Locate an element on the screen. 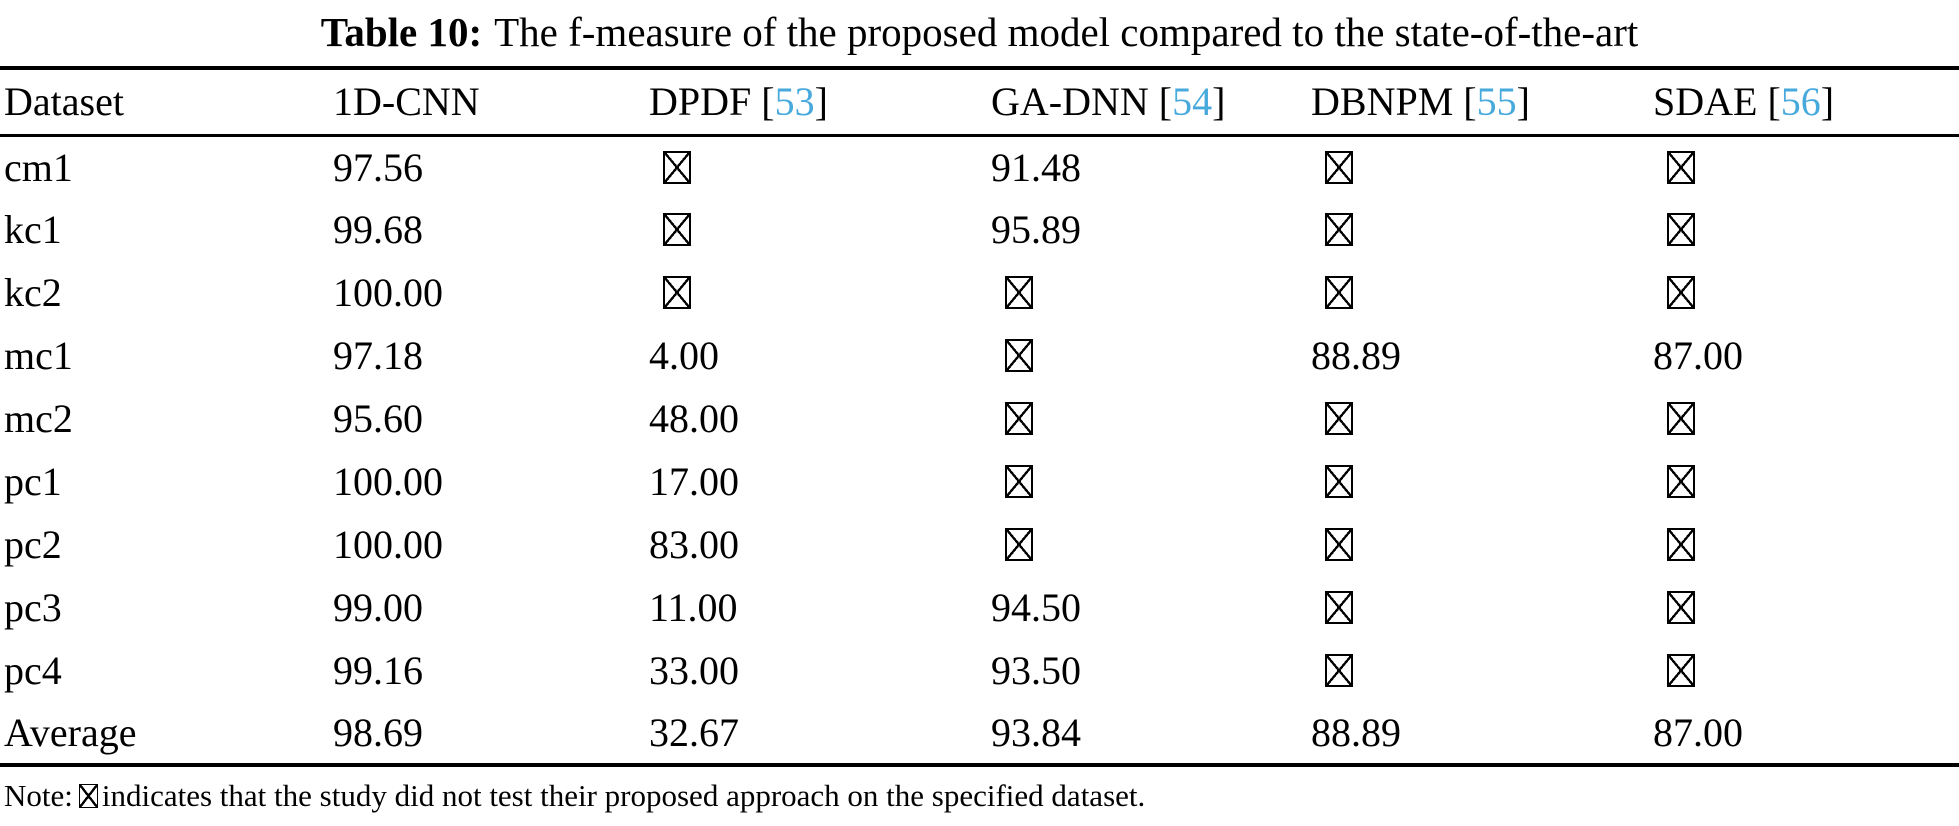 The height and width of the screenshot is (826, 1959). table-row-average: Average 98.69 32.67 93.84 88.89 87.00 is located at coordinates (979, 733).